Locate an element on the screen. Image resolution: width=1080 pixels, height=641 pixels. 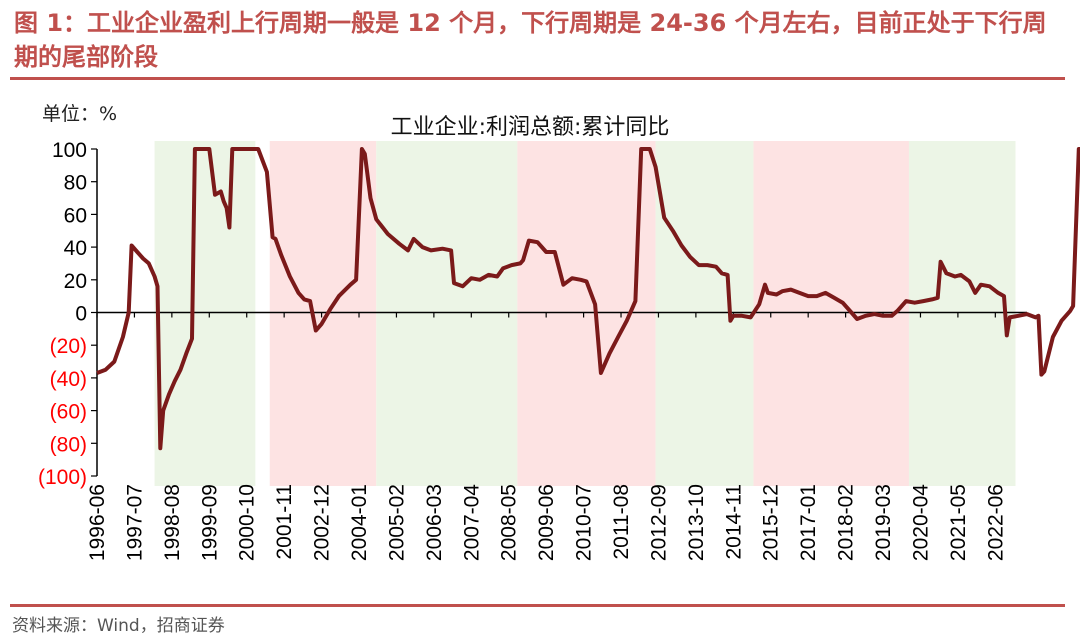
x-tick-label: 2001-11 is located at coordinates (284, 522).